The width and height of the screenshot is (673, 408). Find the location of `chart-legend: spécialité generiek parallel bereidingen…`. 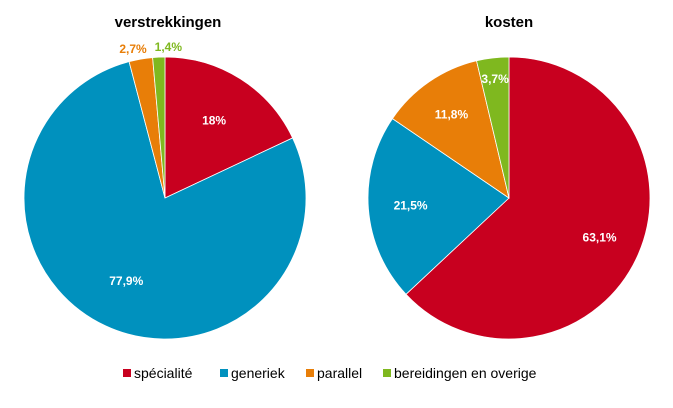

chart-legend: spécialité generiek parallel bereidingen… is located at coordinates (330, 373).